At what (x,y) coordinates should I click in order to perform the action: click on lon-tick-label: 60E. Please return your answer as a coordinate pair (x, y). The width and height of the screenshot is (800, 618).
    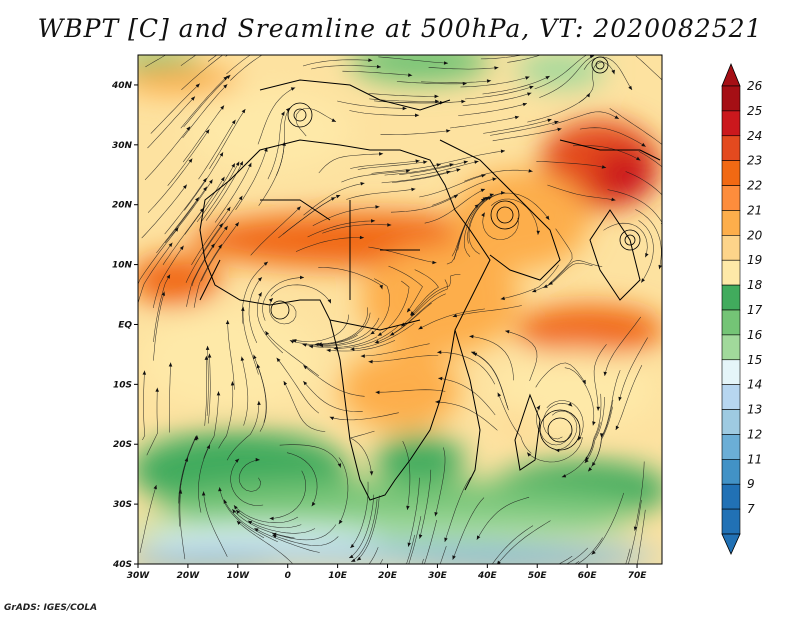
    Looking at the image, I should click on (588, 576).